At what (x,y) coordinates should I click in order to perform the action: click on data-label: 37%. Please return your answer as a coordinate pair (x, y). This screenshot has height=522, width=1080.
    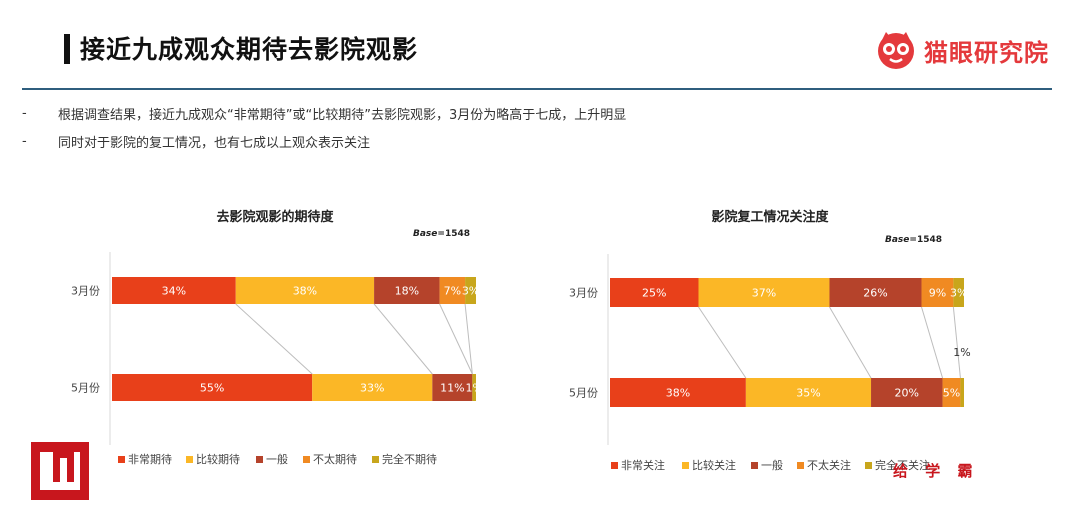
    Looking at the image, I should click on (764, 293).